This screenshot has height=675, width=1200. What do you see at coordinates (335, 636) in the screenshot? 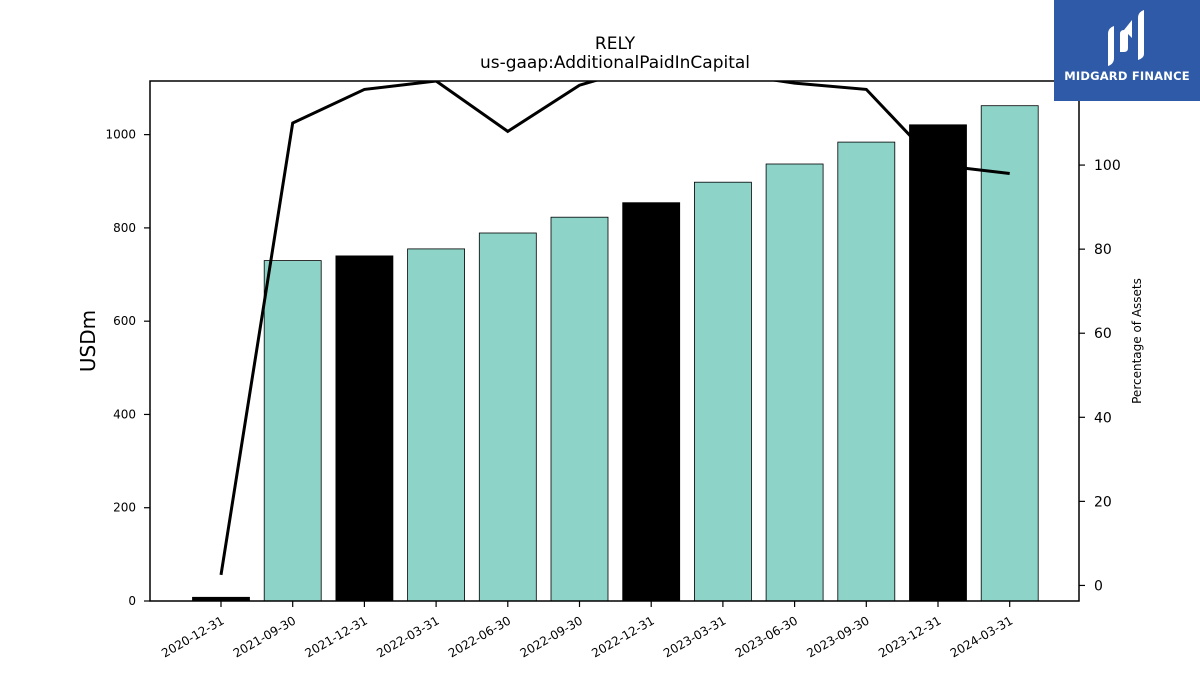
I see `x-tick-label: 2021-12-31` at bounding box center [335, 636].